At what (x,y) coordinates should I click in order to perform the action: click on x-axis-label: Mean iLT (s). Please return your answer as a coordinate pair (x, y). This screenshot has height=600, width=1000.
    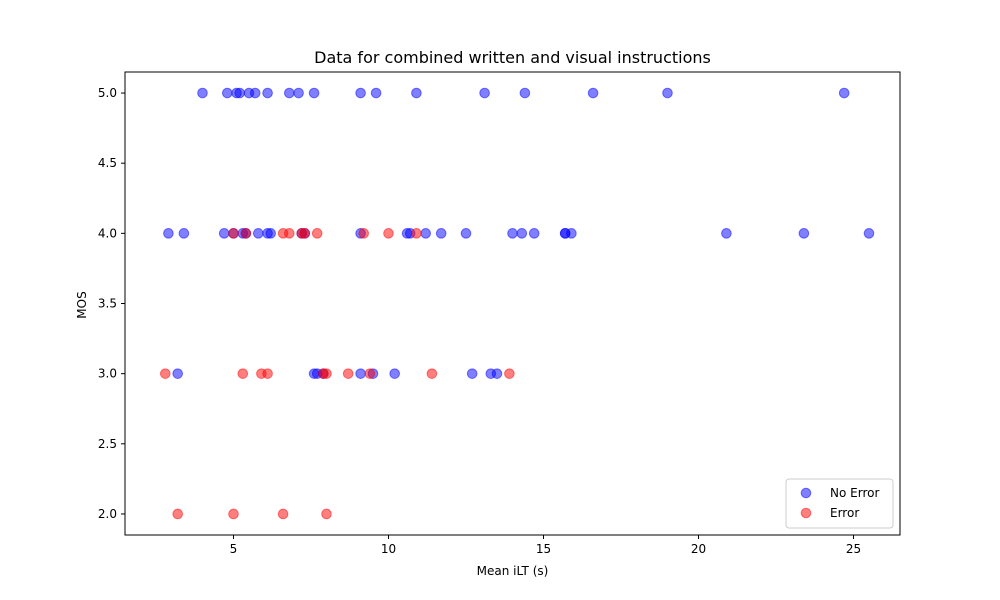
    Looking at the image, I should click on (513, 571).